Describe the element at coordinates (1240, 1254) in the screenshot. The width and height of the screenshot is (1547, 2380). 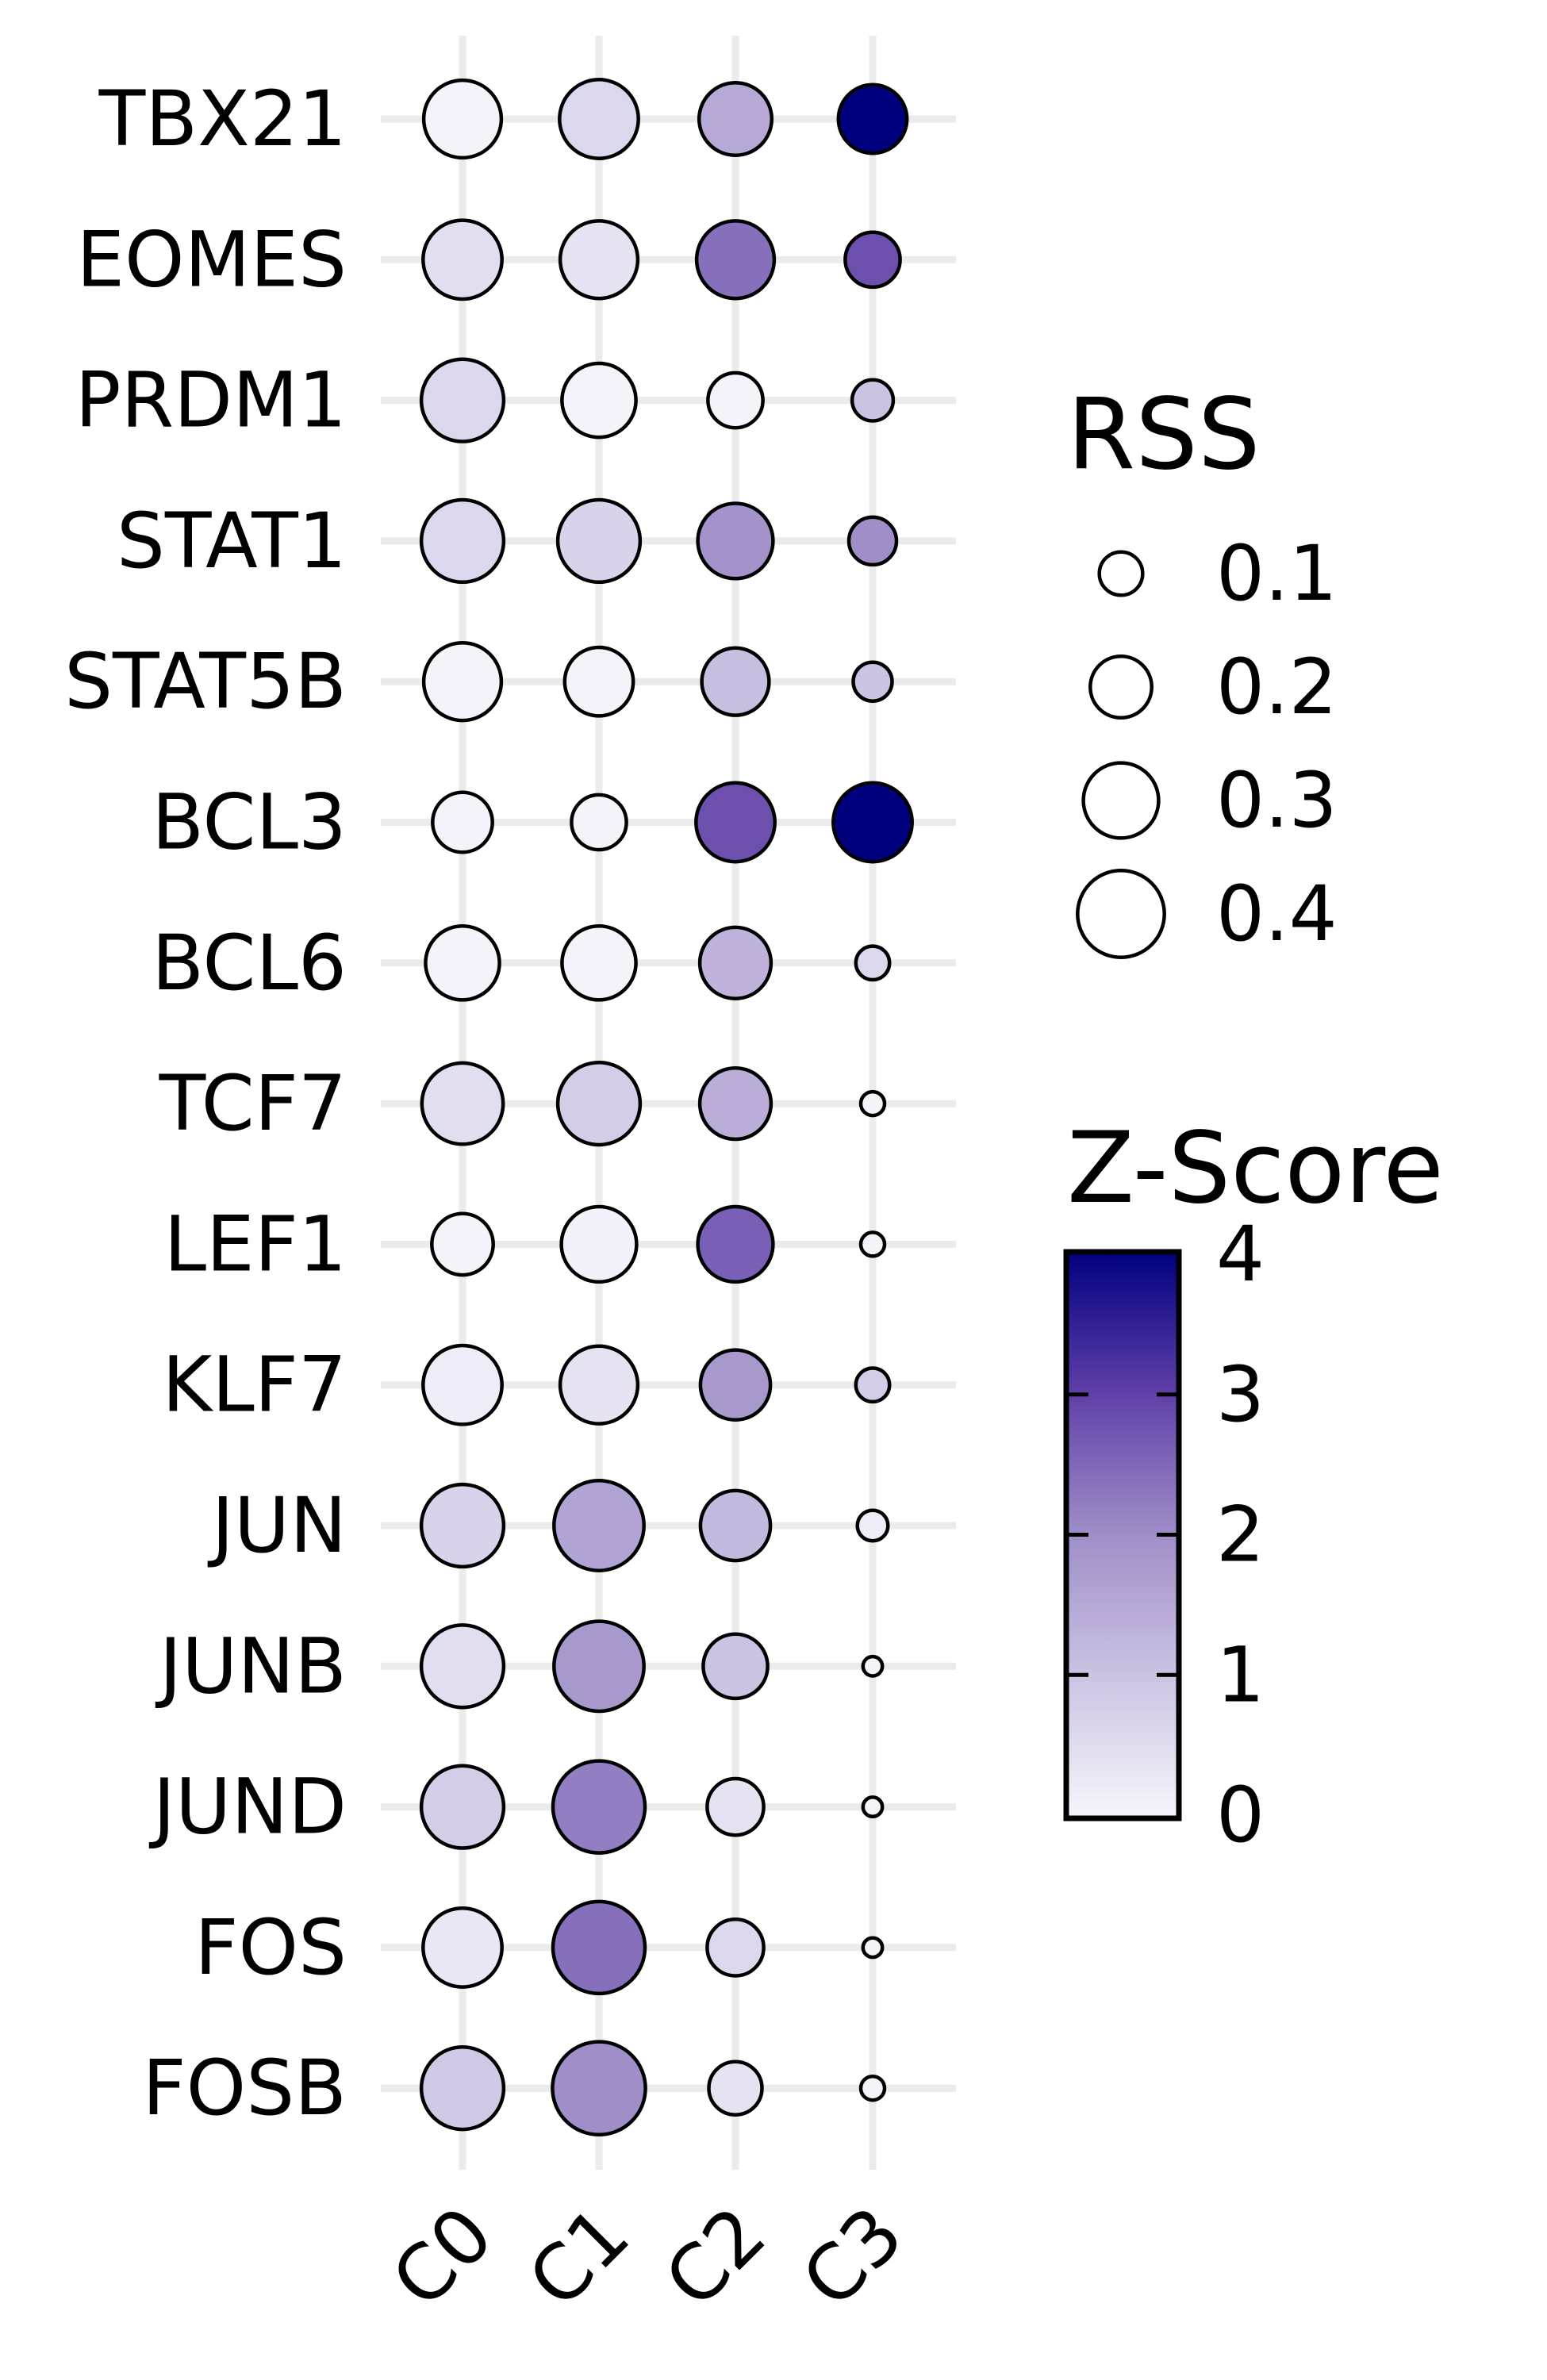
I see `color-bar-label: 4` at that location.